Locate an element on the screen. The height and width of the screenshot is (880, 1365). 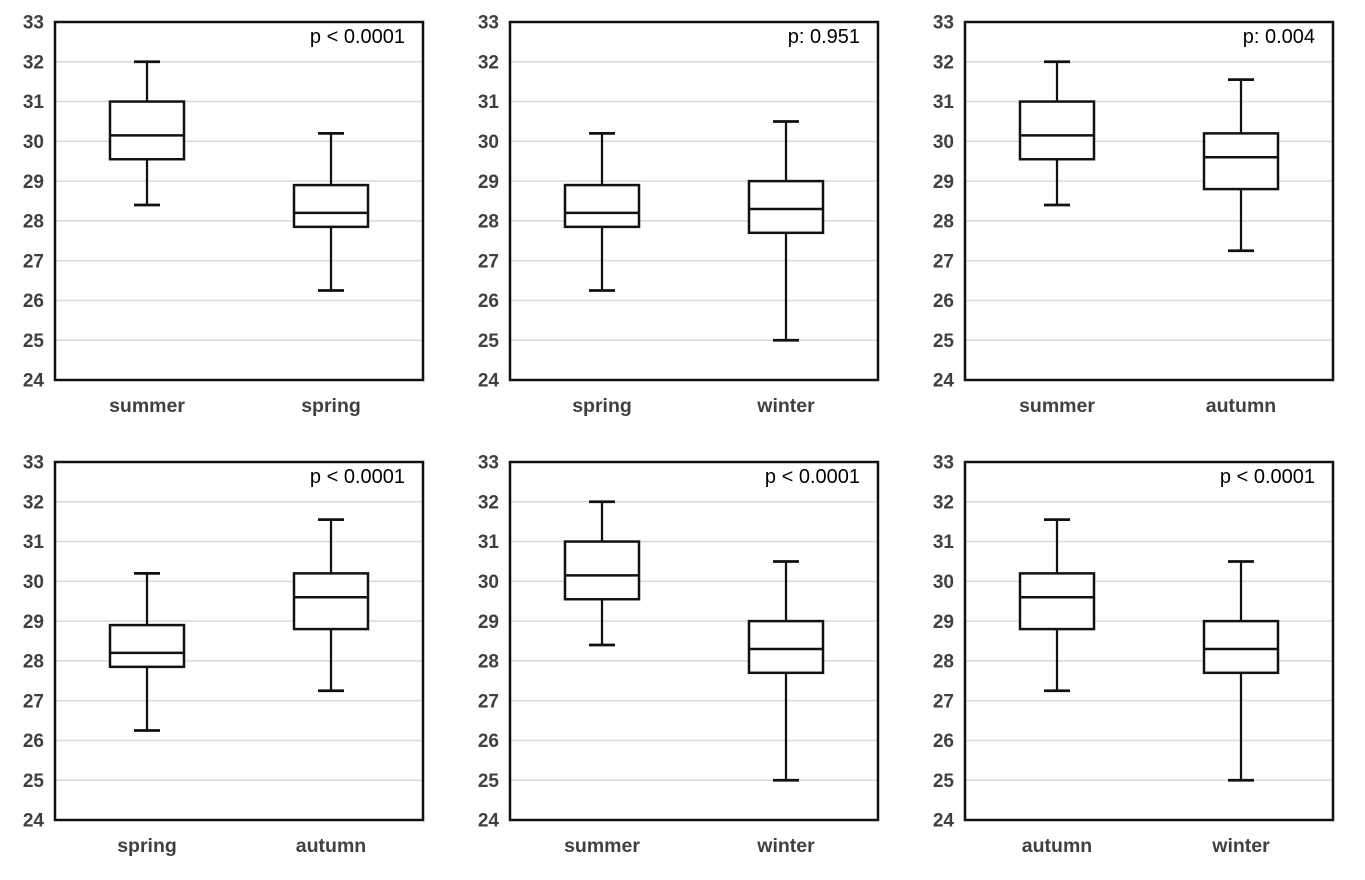
boxplot-svg: 24 25 26 27 28 29 30 31 32 33 summer spring is located at coordinates (224, 215).